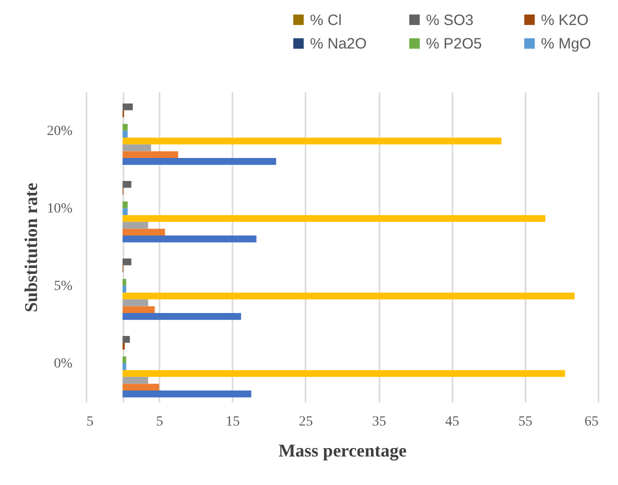 This screenshot has width=618, height=485. I want to click on x-tick-label: 65, so click(591, 422).